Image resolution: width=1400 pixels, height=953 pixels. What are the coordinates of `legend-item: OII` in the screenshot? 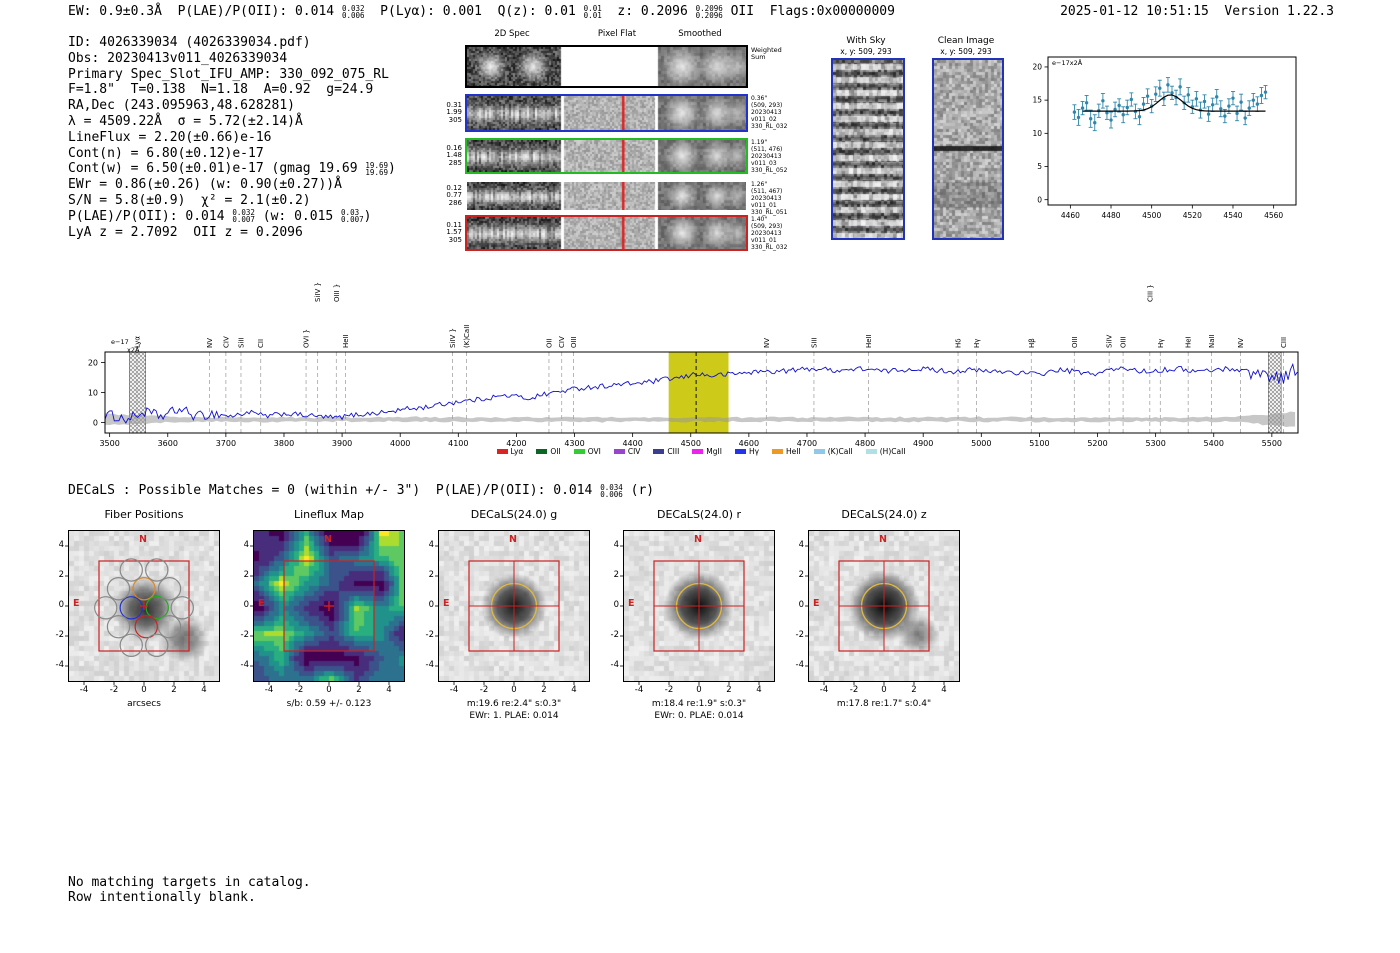 It's located at (548, 451).